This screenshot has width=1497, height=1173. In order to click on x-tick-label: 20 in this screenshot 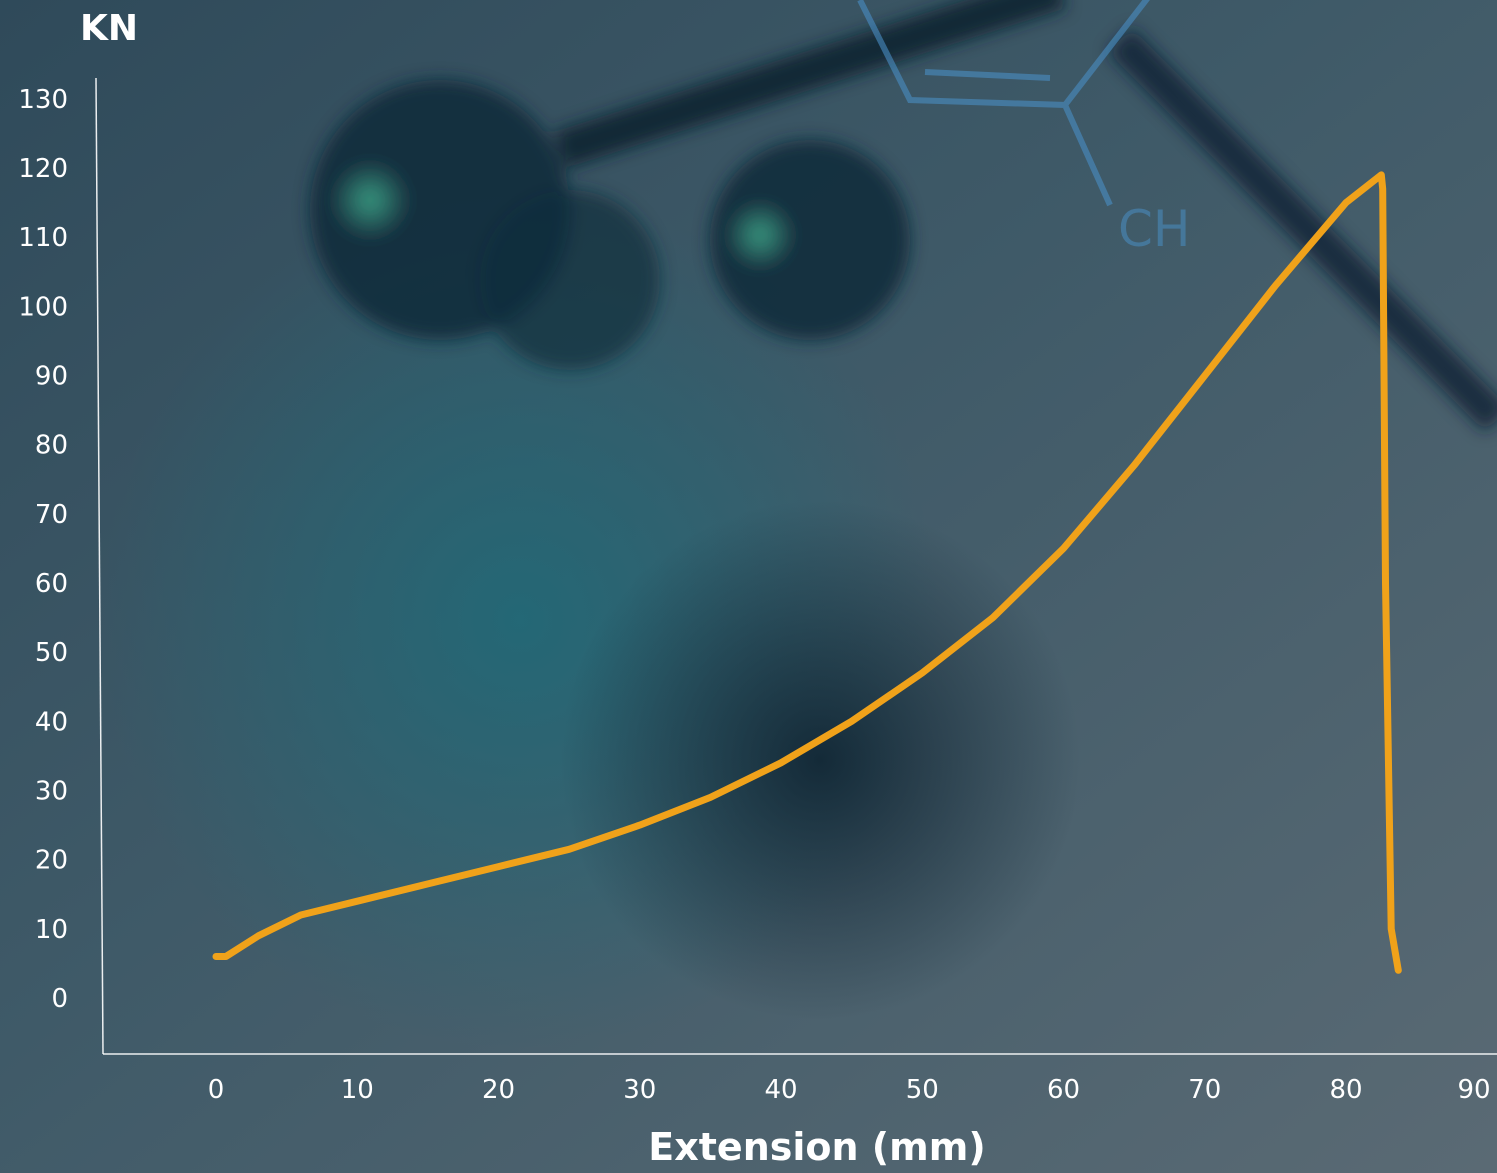, I will do `click(498, 1090)`.